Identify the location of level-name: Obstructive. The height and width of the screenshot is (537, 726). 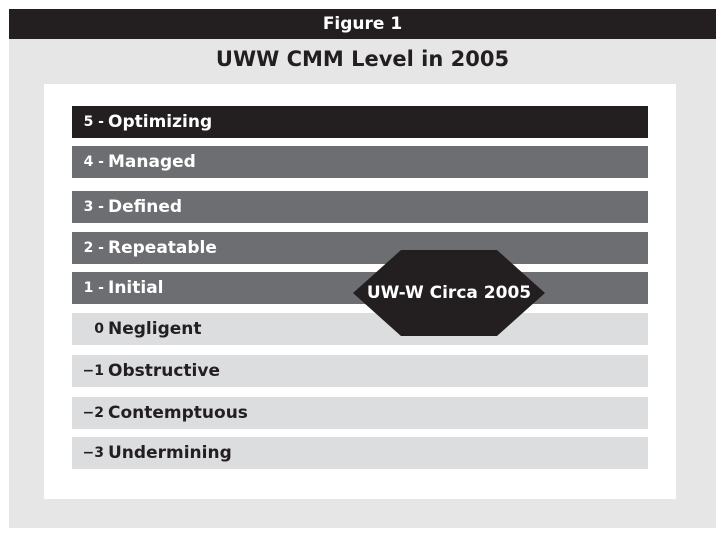
(164, 371).